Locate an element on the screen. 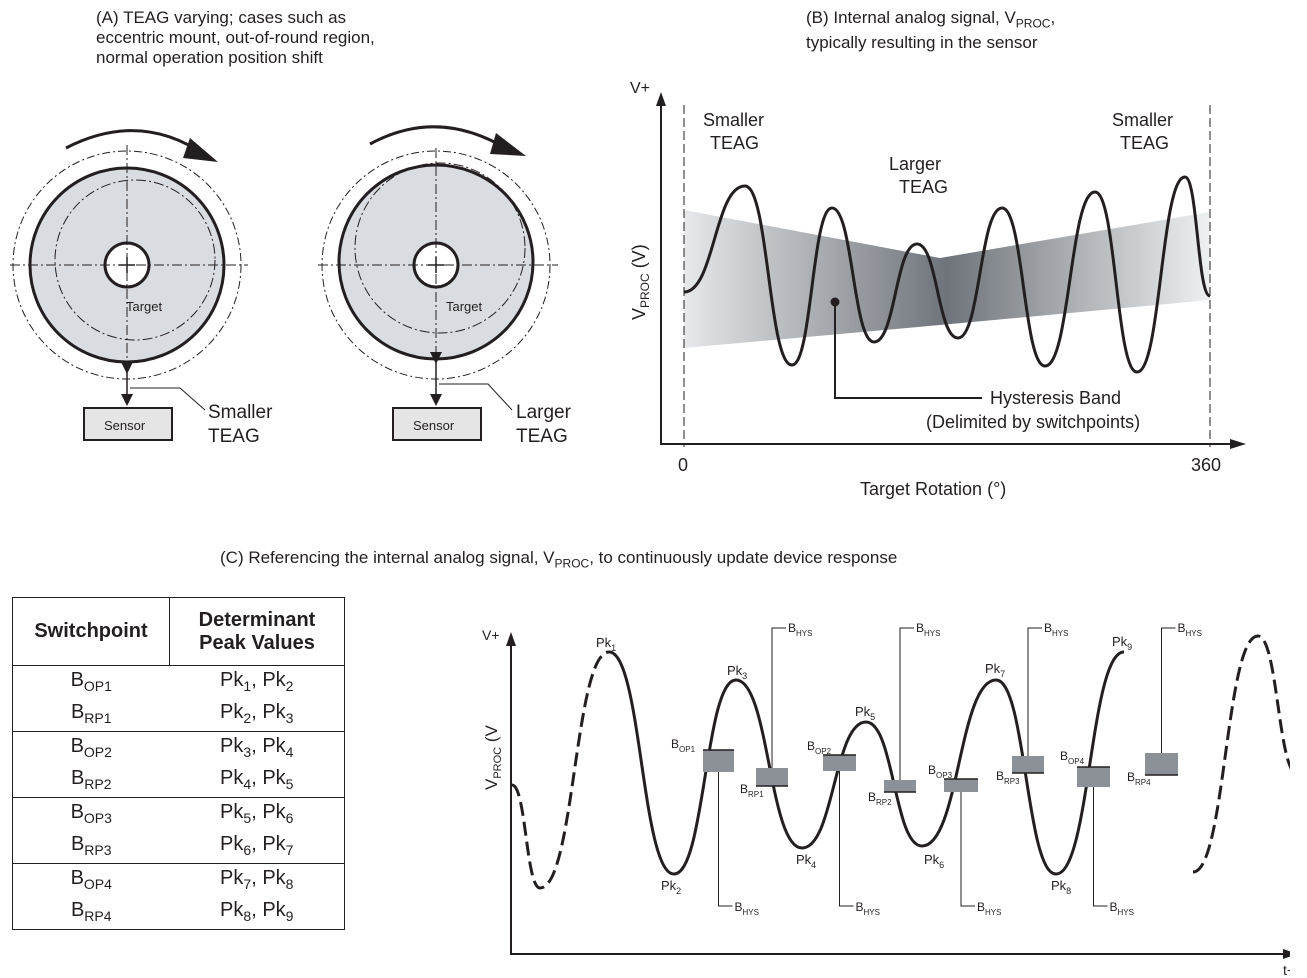  c-y-top-label: V+ is located at coordinates (491, 635).